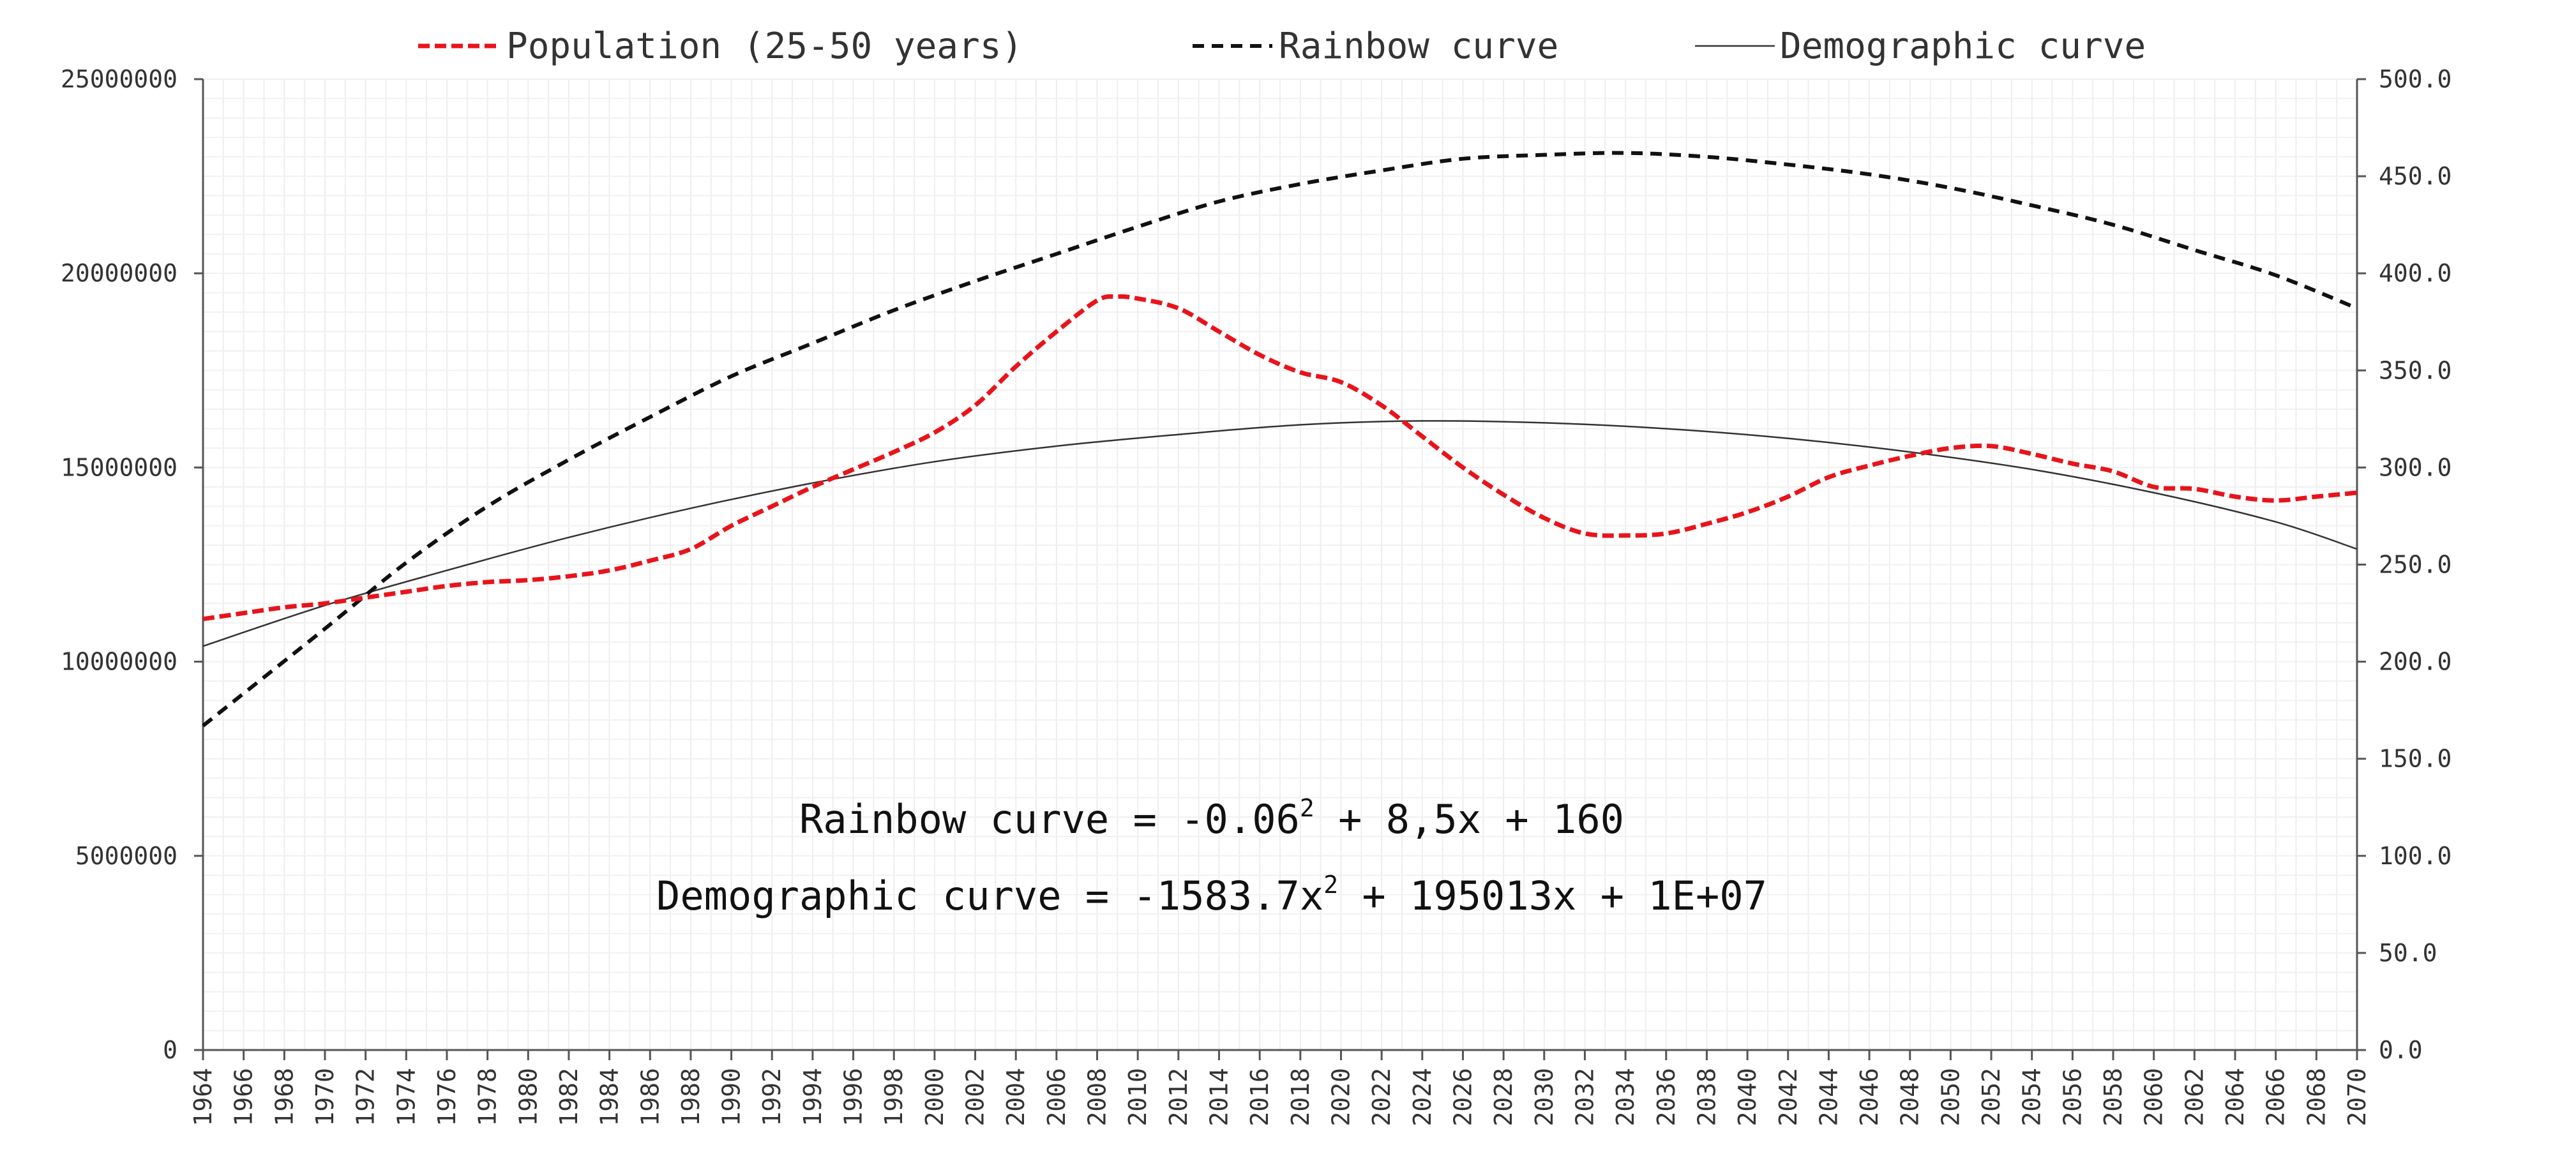 This screenshot has width=2576, height=1163. I want to click on x-tick-label: 2030, so click(1544, 1097).